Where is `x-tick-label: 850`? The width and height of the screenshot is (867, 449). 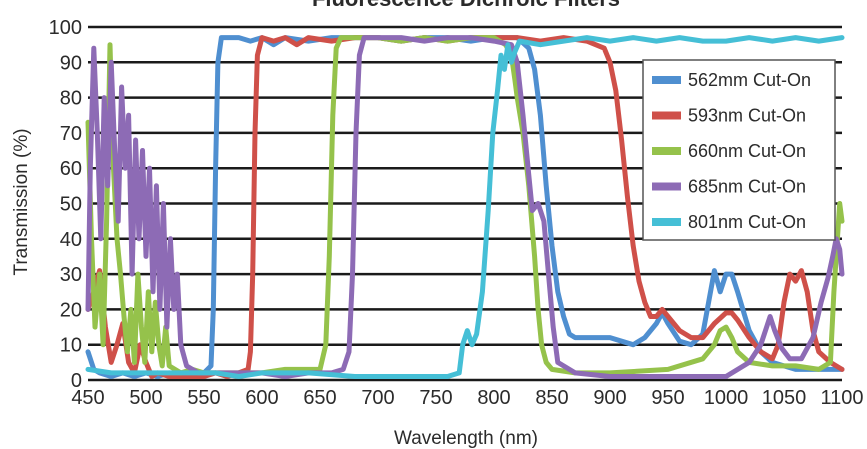
x-tick-label: 850 is located at coordinates (551, 398).